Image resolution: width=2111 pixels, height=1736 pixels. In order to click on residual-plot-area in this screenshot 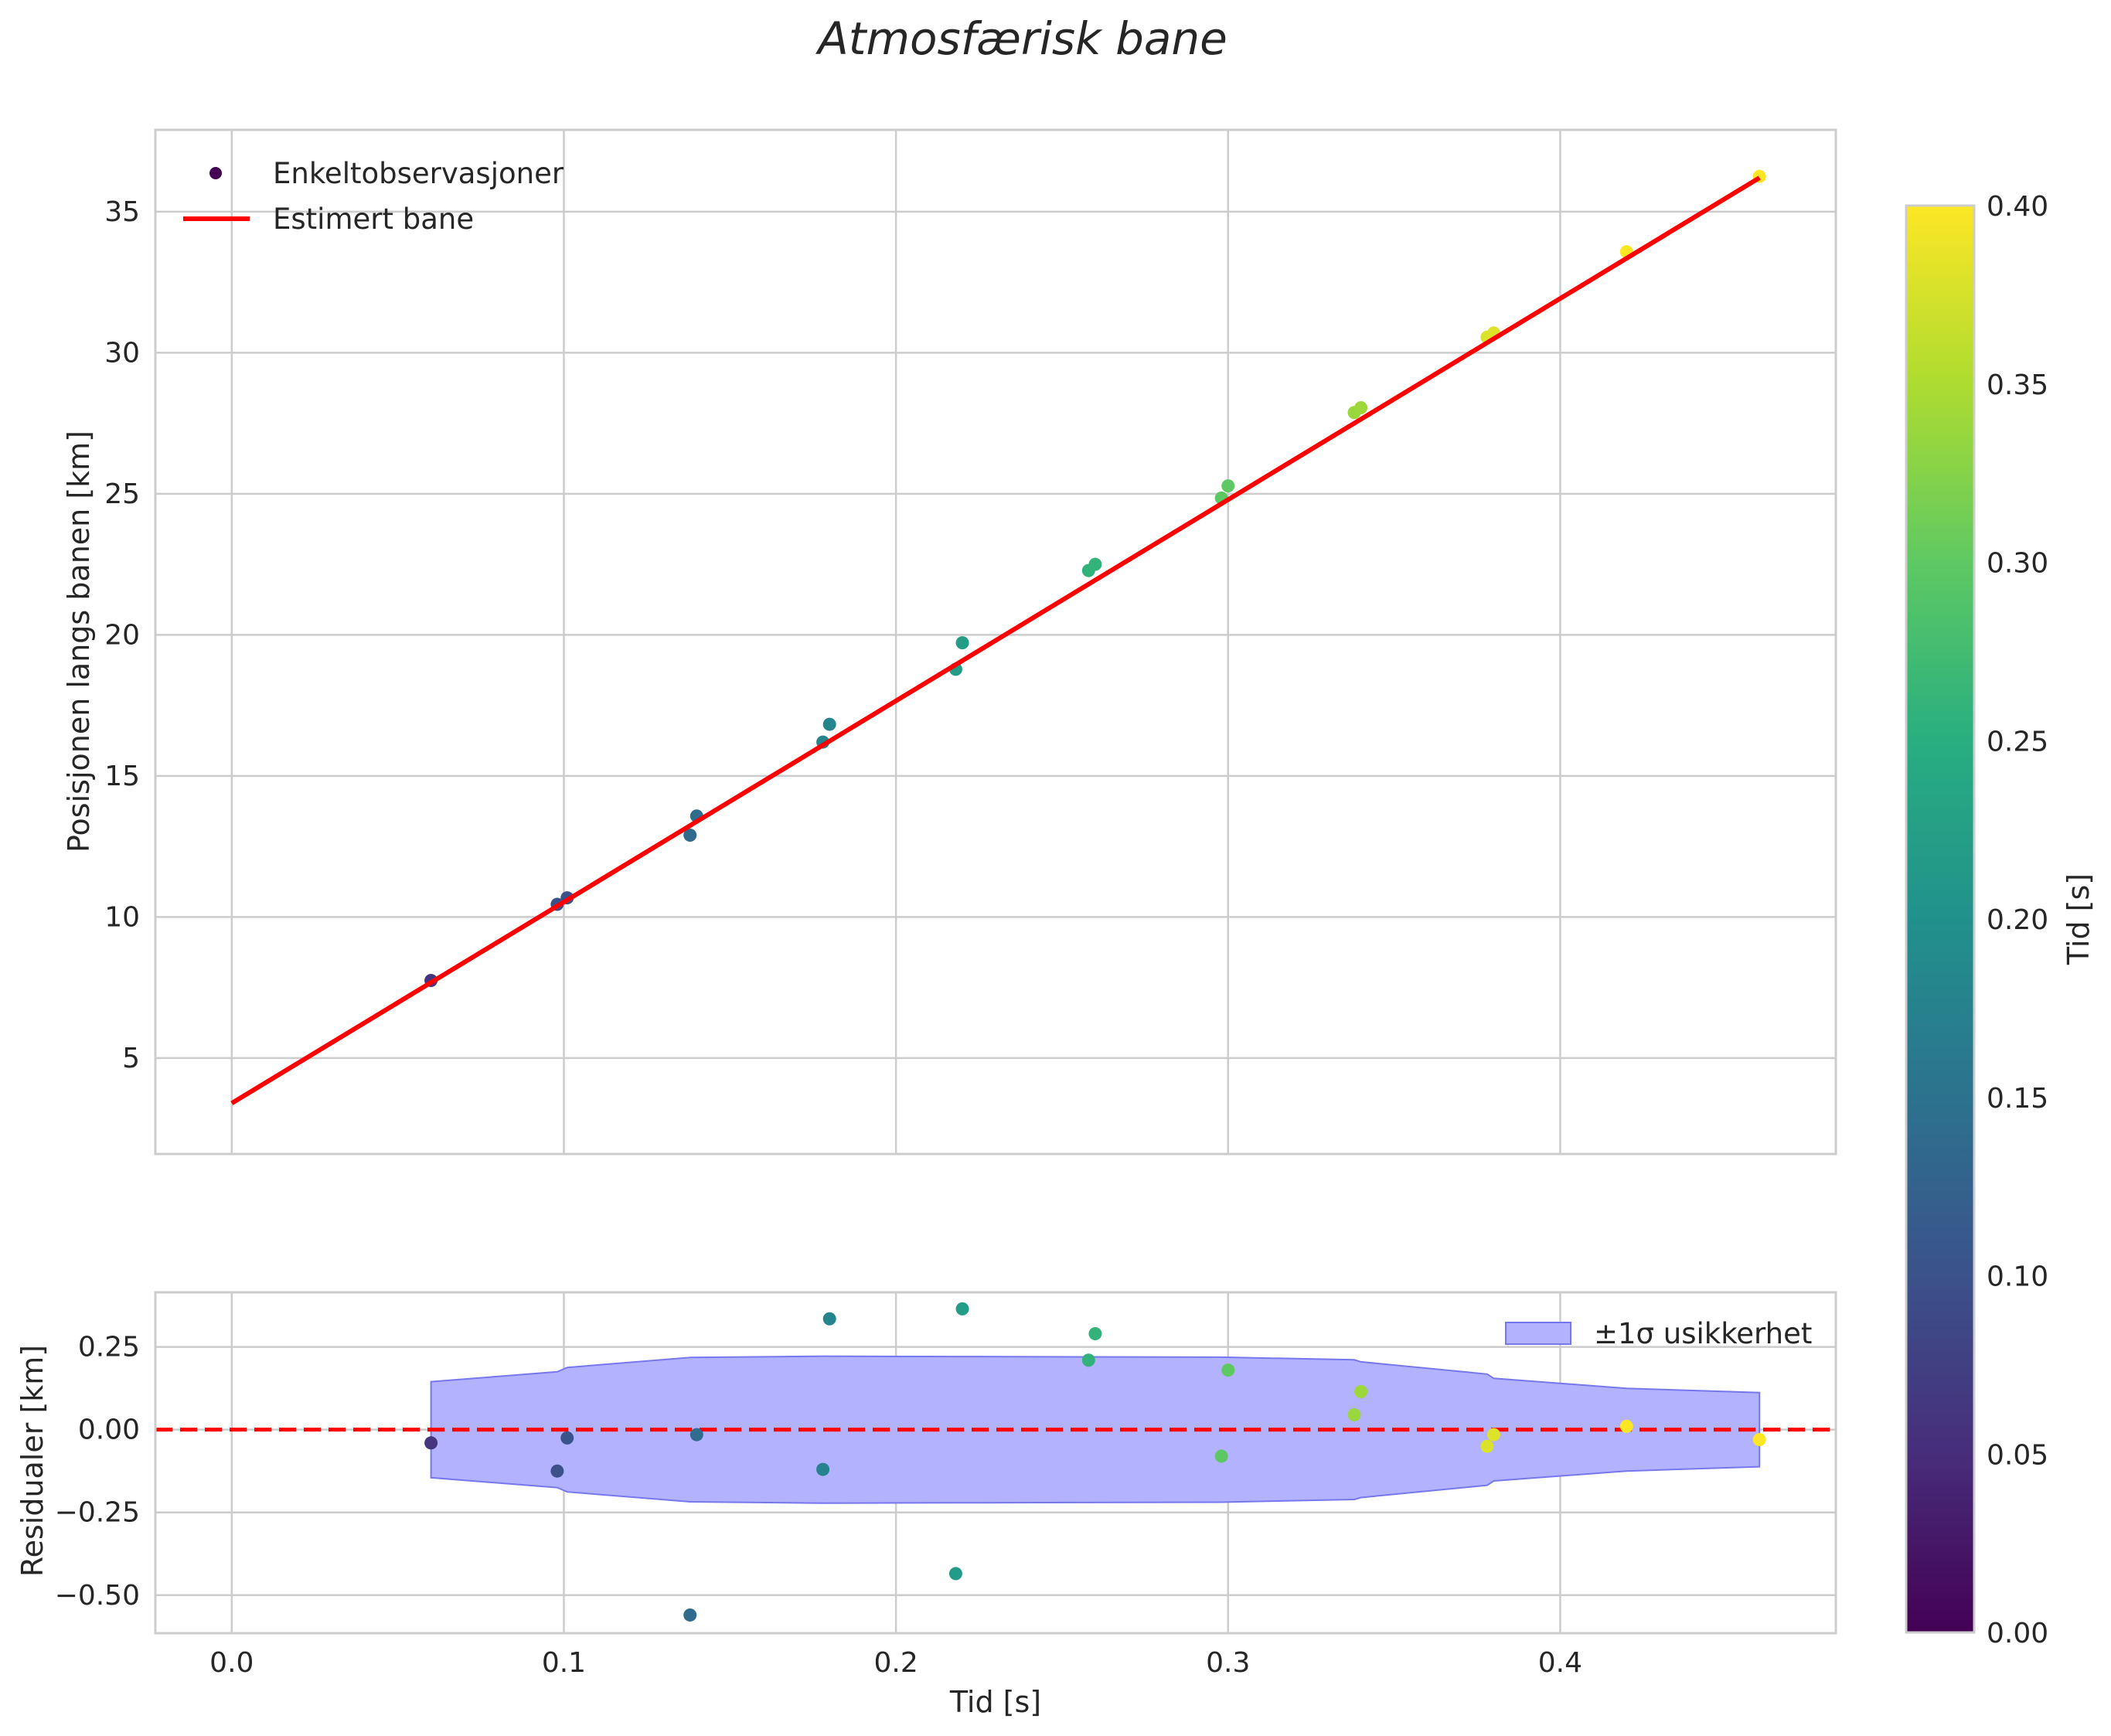, I will do `click(996, 1462)`.